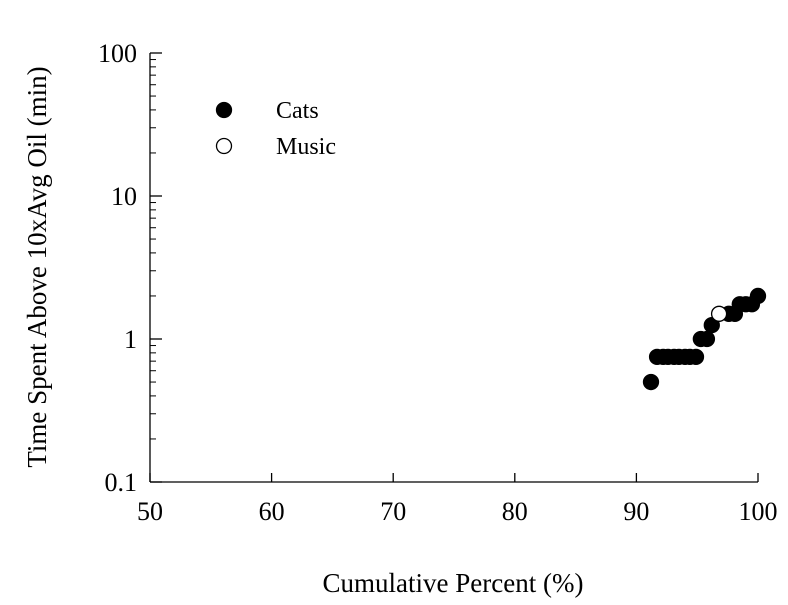 The height and width of the screenshot is (605, 788). Describe the element at coordinates (150, 511) in the screenshot. I see `x-tick-label: 50` at that location.